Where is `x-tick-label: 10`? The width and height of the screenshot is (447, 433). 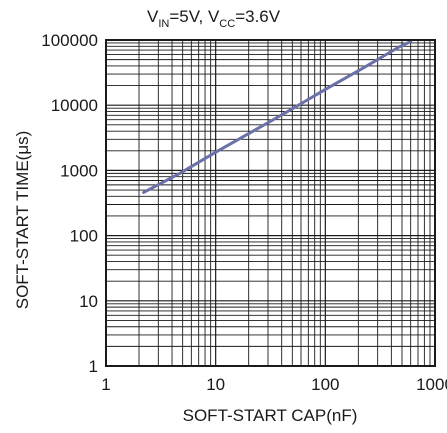 x-tick-label: 10 is located at coordinates (215, 384).